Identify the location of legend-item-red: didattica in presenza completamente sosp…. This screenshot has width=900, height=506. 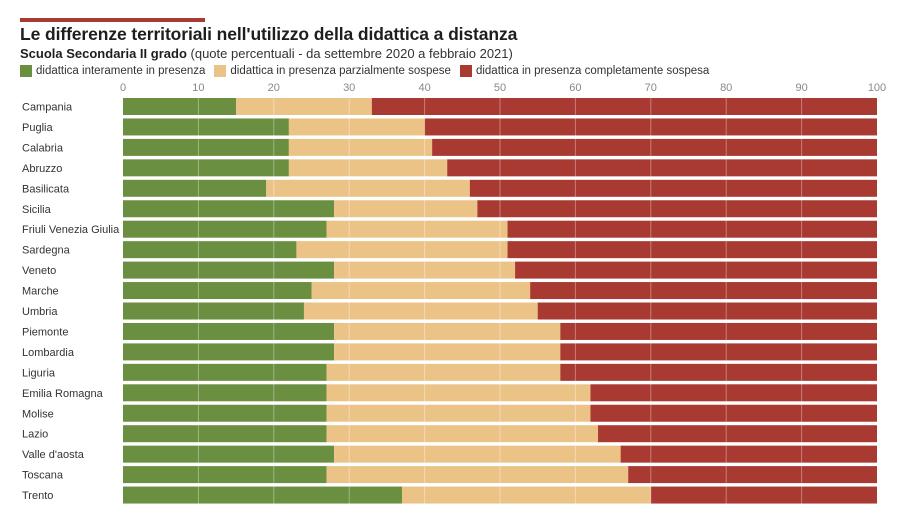
(584, 71).